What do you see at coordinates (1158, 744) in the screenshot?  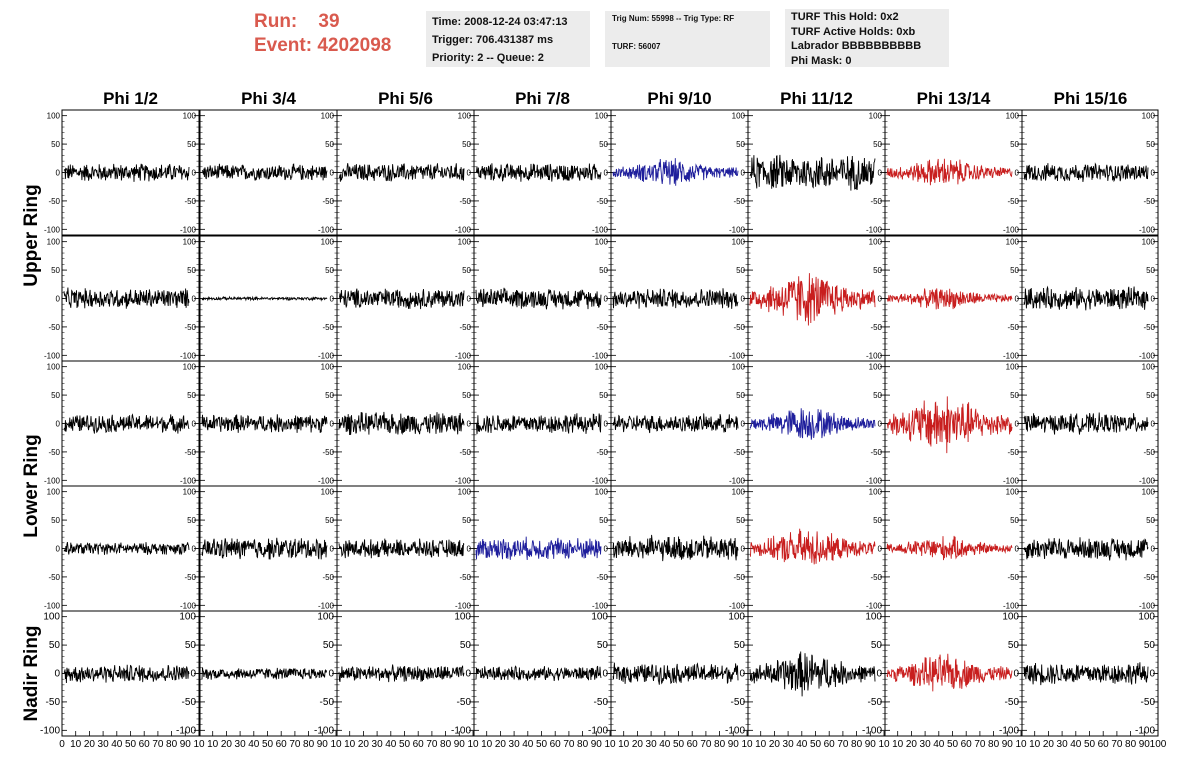 I see `x-tick-label: 100` at bounding box center [1158, 744].